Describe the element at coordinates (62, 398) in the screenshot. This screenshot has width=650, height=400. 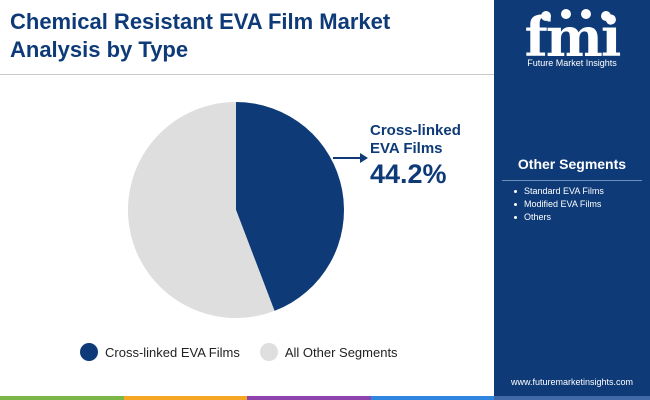
I see `bottom-bar-green` at that location.